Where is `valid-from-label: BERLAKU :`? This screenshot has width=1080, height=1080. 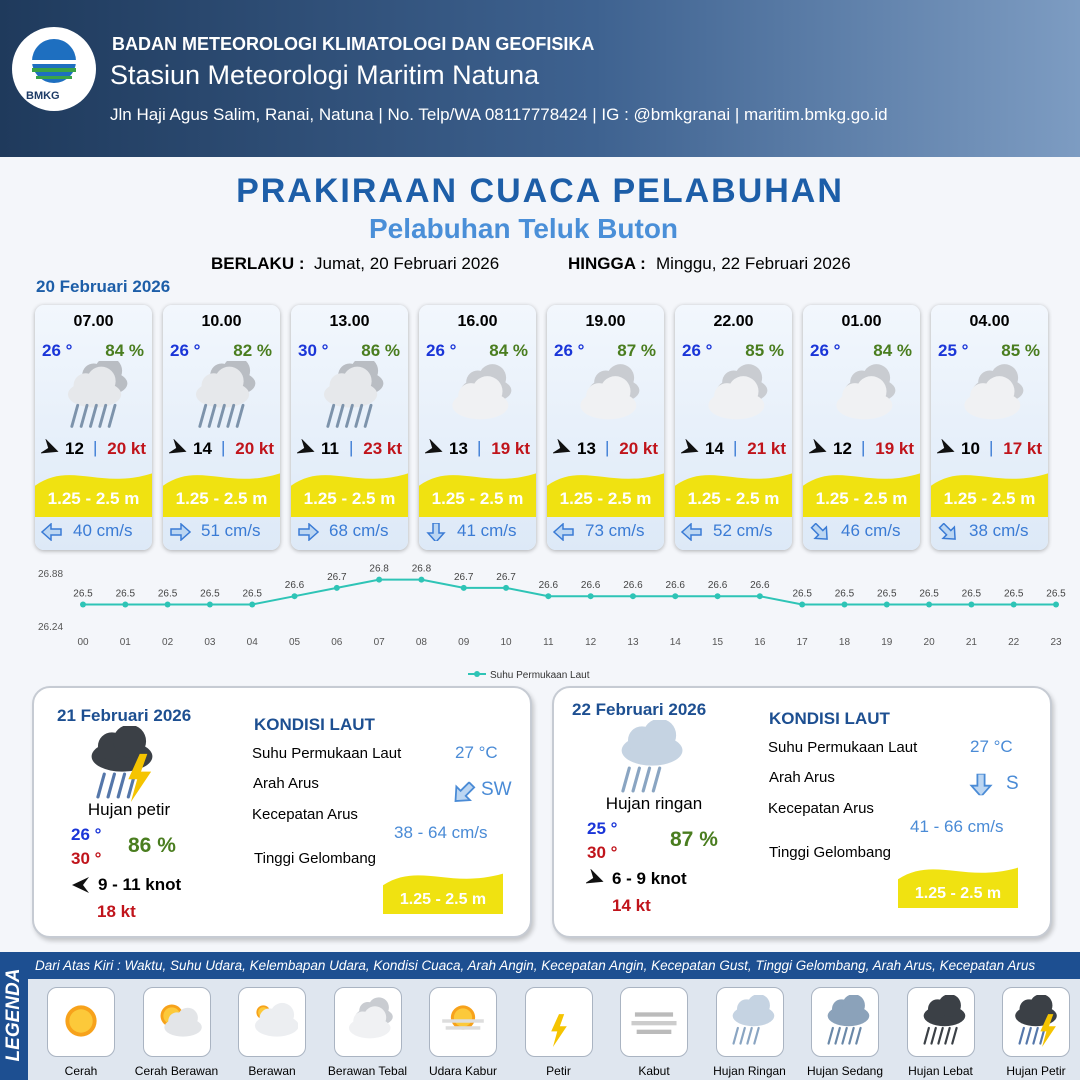
valid-from-label: BERLAKU : is located at coordinates (258, 263).